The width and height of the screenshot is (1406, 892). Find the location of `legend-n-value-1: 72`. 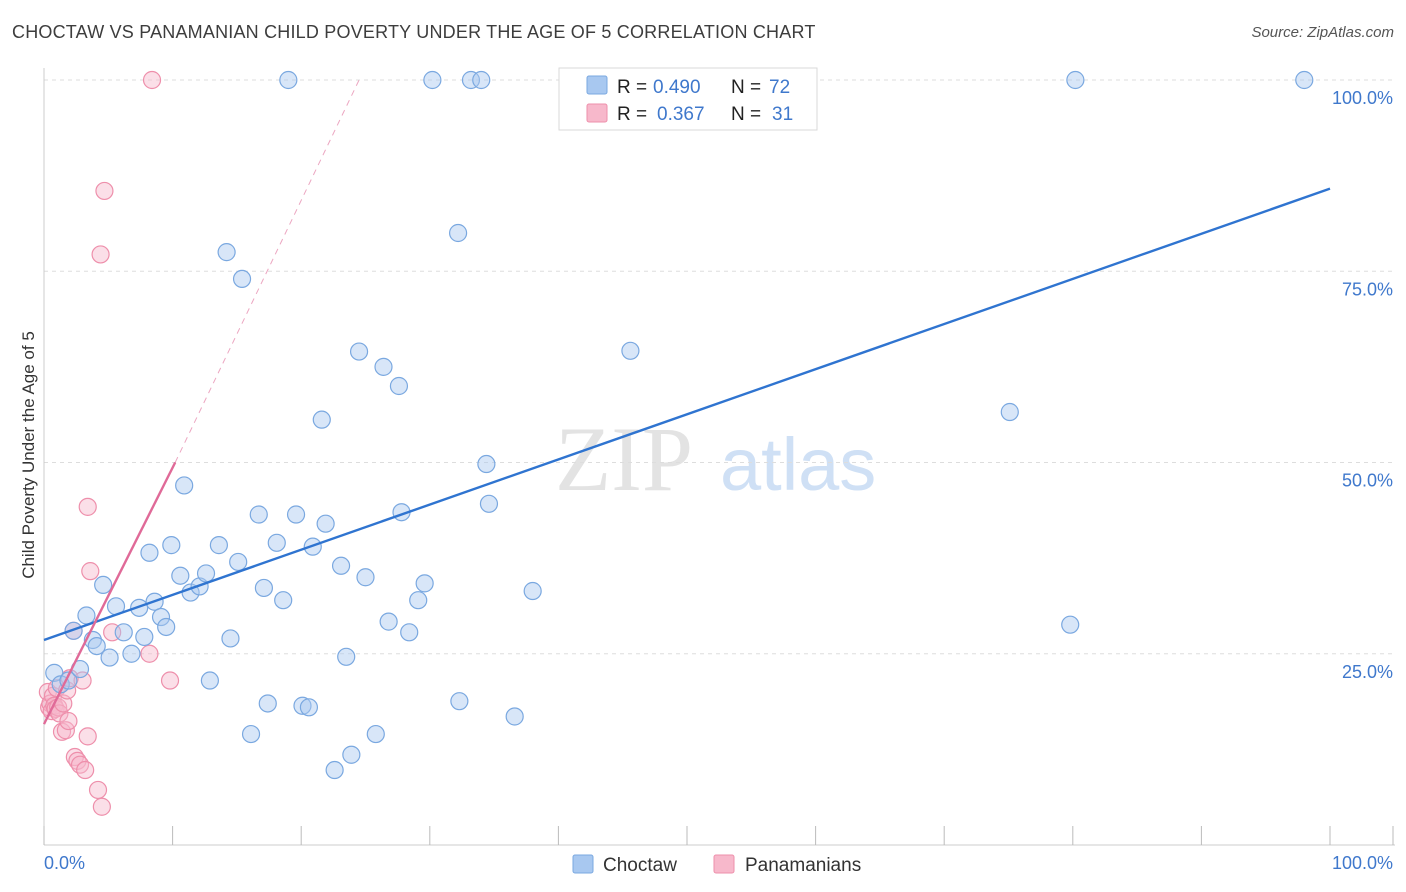

legend-n-value-1: 72 is located at coordinates (779, 87).